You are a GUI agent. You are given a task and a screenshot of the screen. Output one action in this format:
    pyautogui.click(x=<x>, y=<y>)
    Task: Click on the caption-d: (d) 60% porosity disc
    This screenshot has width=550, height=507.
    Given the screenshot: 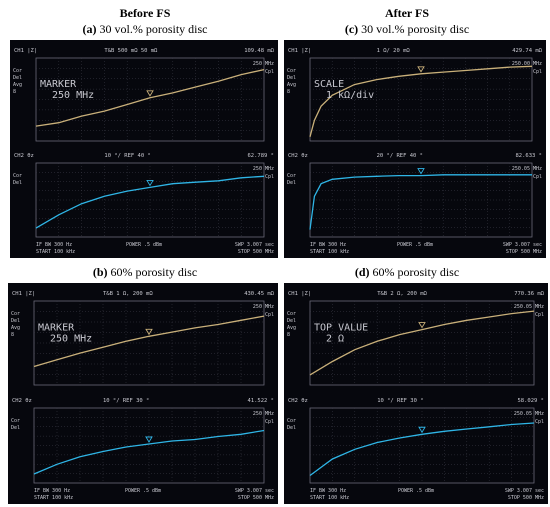 What is the action you would take?
    pyautogui.click(x=407, y=272)
    